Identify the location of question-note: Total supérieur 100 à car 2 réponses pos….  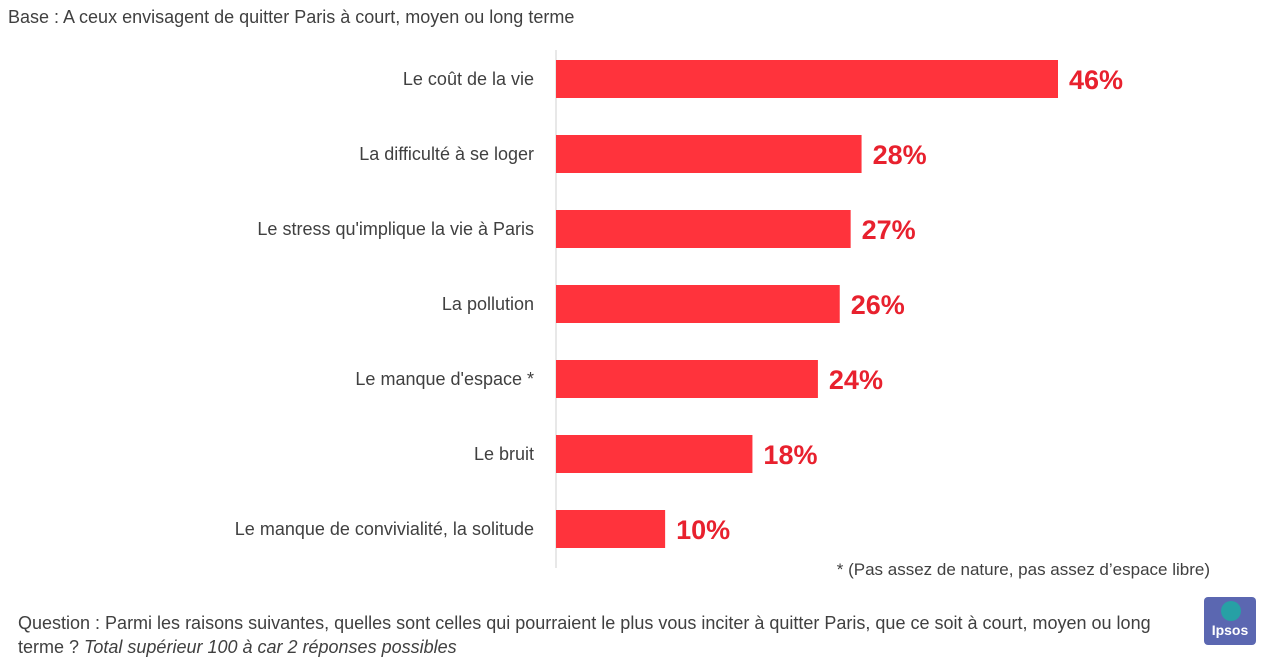
(270, 647).